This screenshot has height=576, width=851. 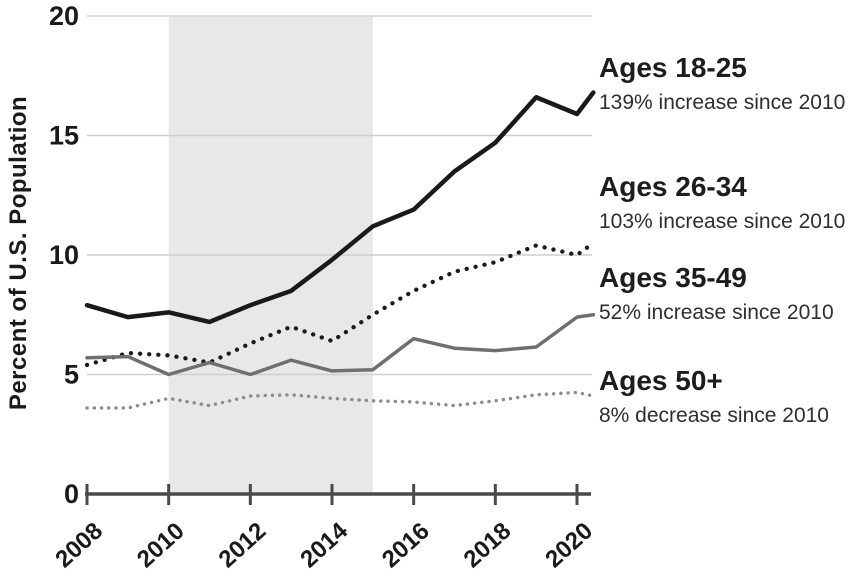 What do you see at coordinates (722, 102) in the screenshot?
I see `legend-entry-note: 139% increase since 2010` at bounding box center [722, 102].